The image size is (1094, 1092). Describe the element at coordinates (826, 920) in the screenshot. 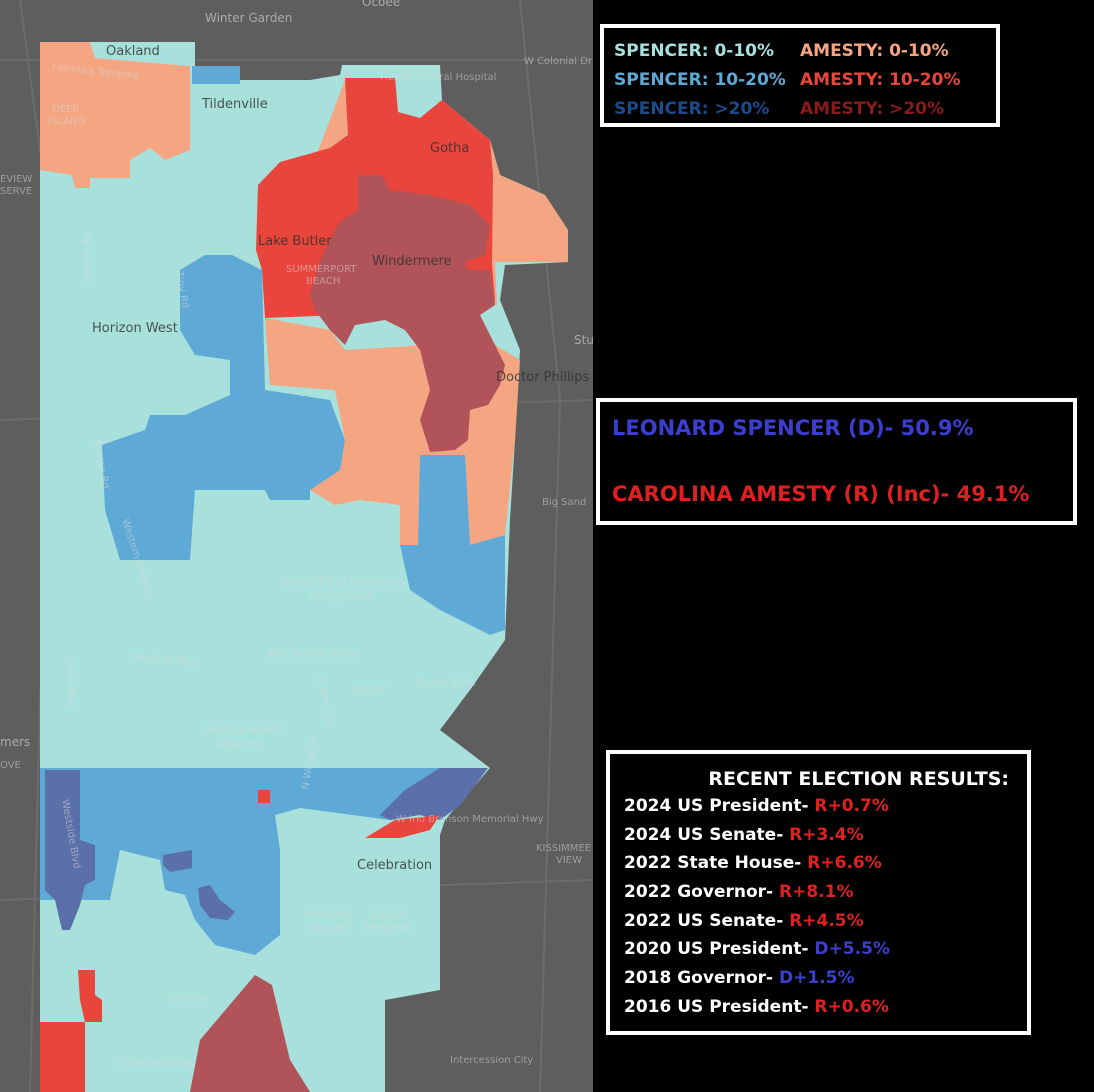

I see `race-margin: R+4.5%` at that location.